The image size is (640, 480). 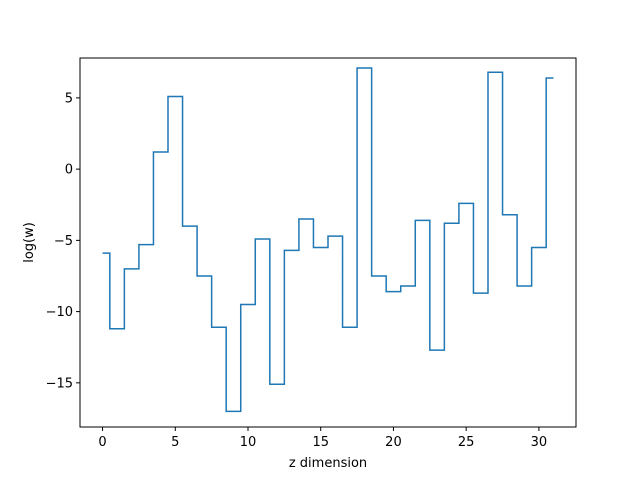 What do you see at coordinates (320, 442) in the screenshot?
I see `x-tick-label: 15` at bounding box center [320, 442].